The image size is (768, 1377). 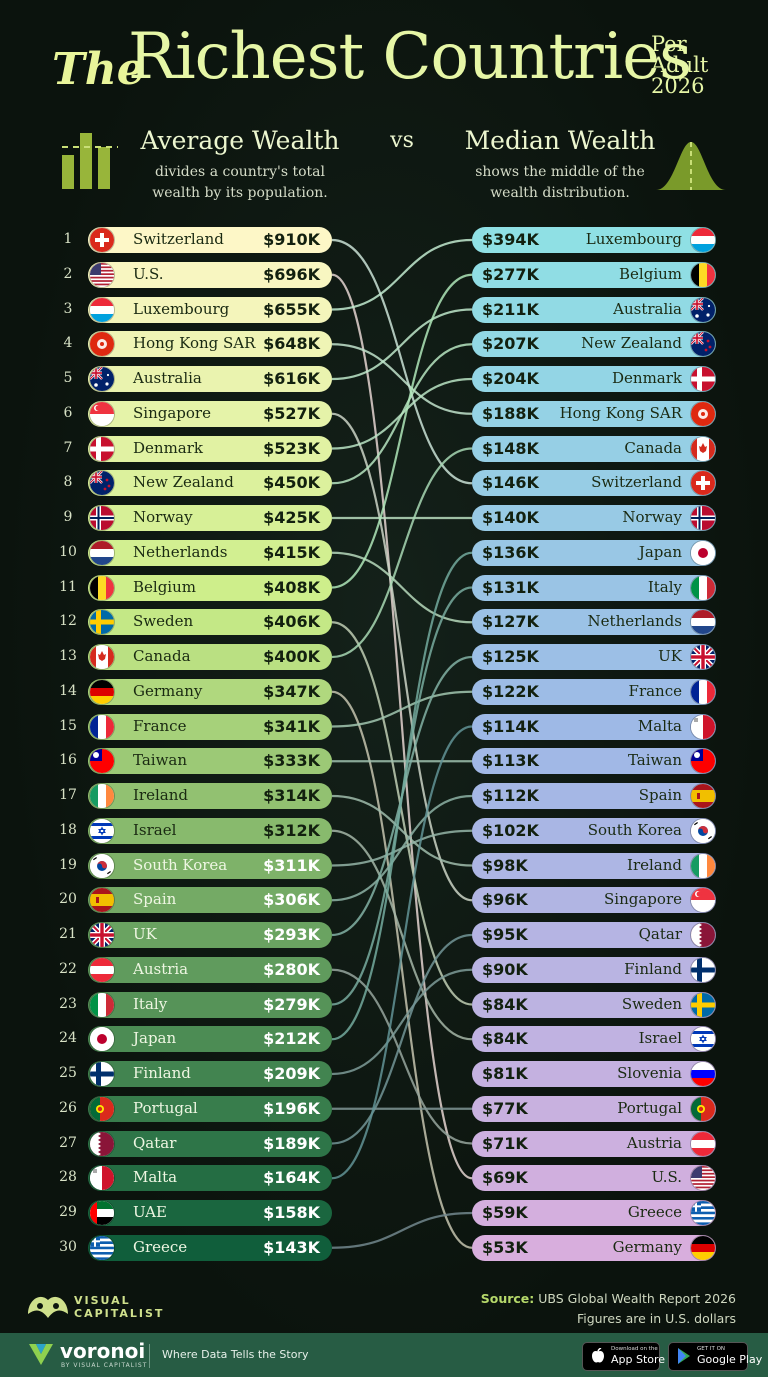 What do you see at coordinates (165, 1107) in the screenshot?
I see `country-name: Portugal` at bounding box center [165, 1107].